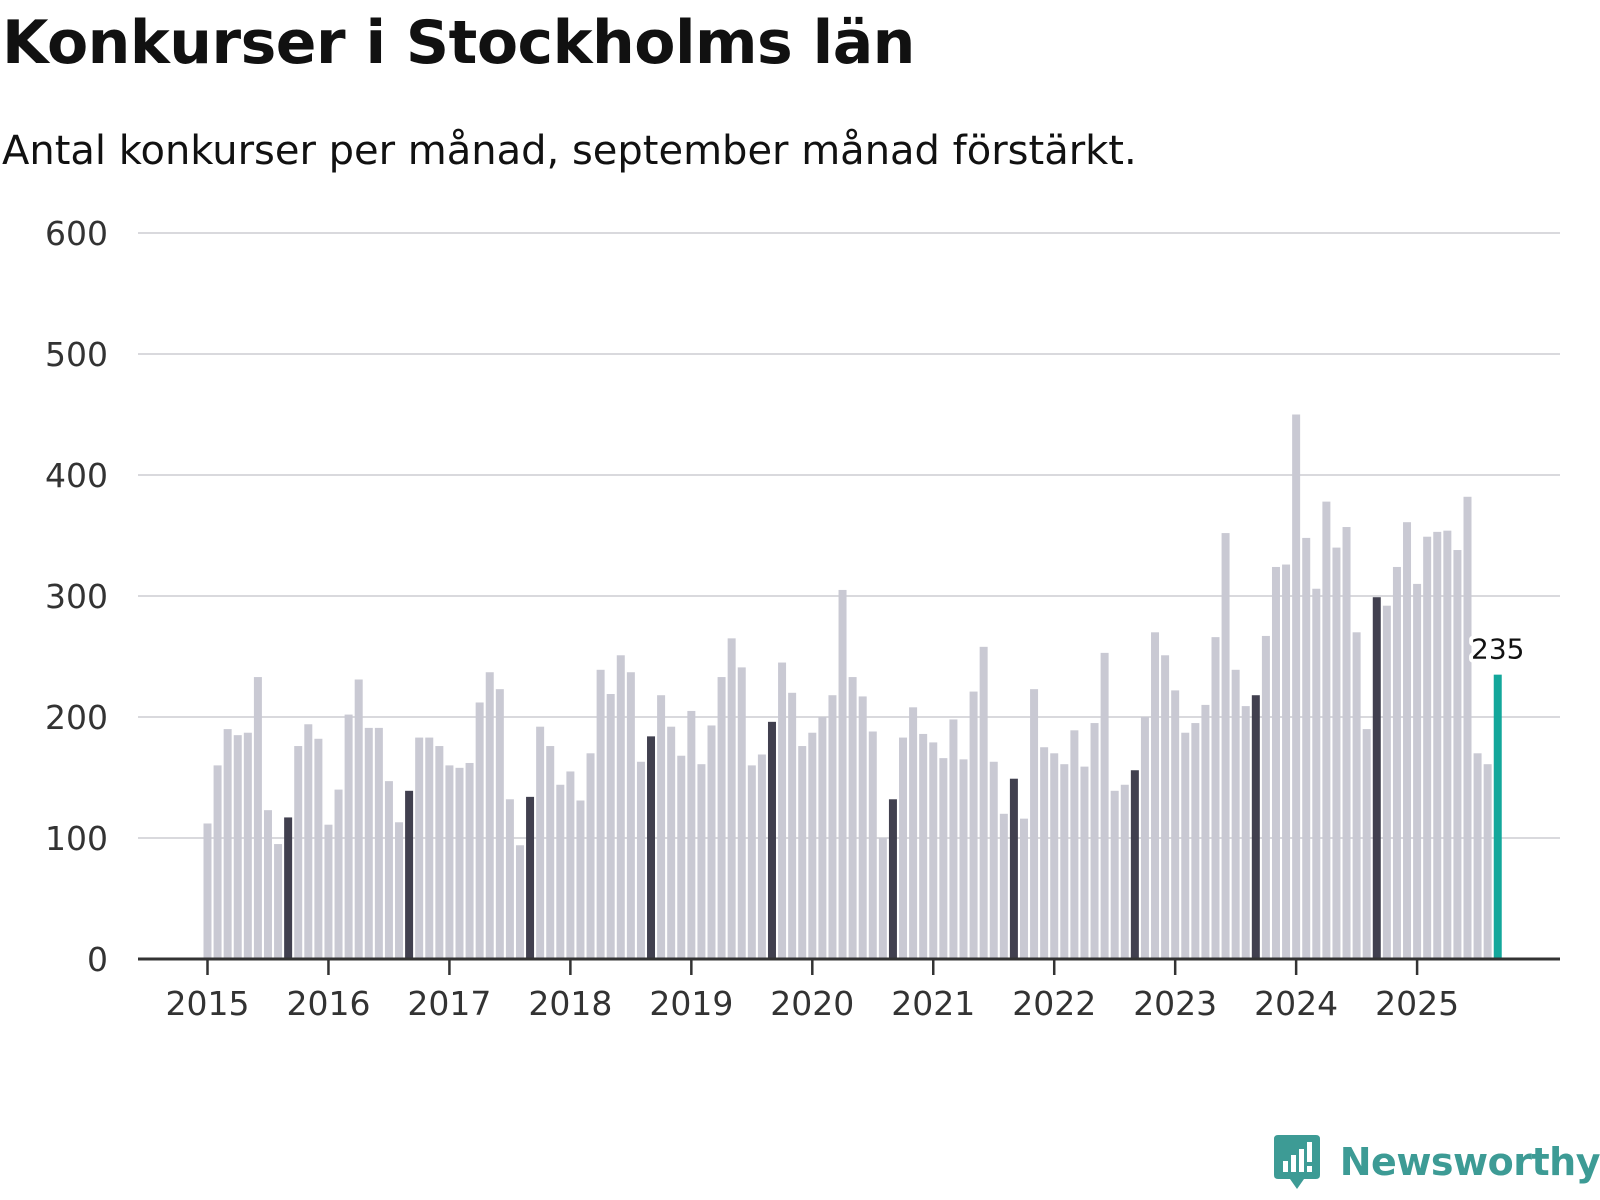 This screenshot has height=1200, width=1600. Describe the element at coordinates (1296, 1003) in the screenshot. I see `x-tick-label: 2024` at that location.